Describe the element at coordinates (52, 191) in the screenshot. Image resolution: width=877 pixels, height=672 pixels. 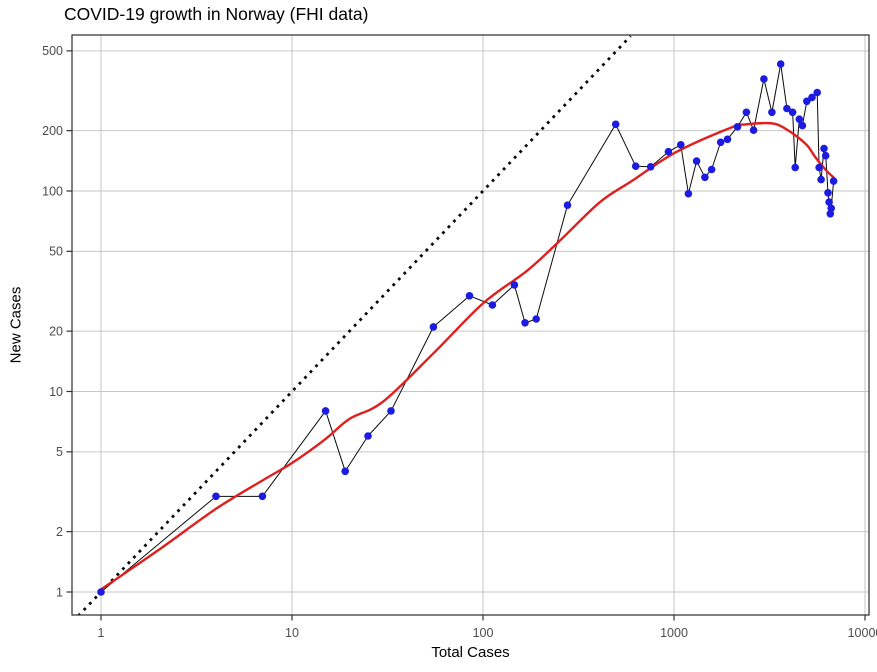
I see `y-tick-label: 100` at that location.